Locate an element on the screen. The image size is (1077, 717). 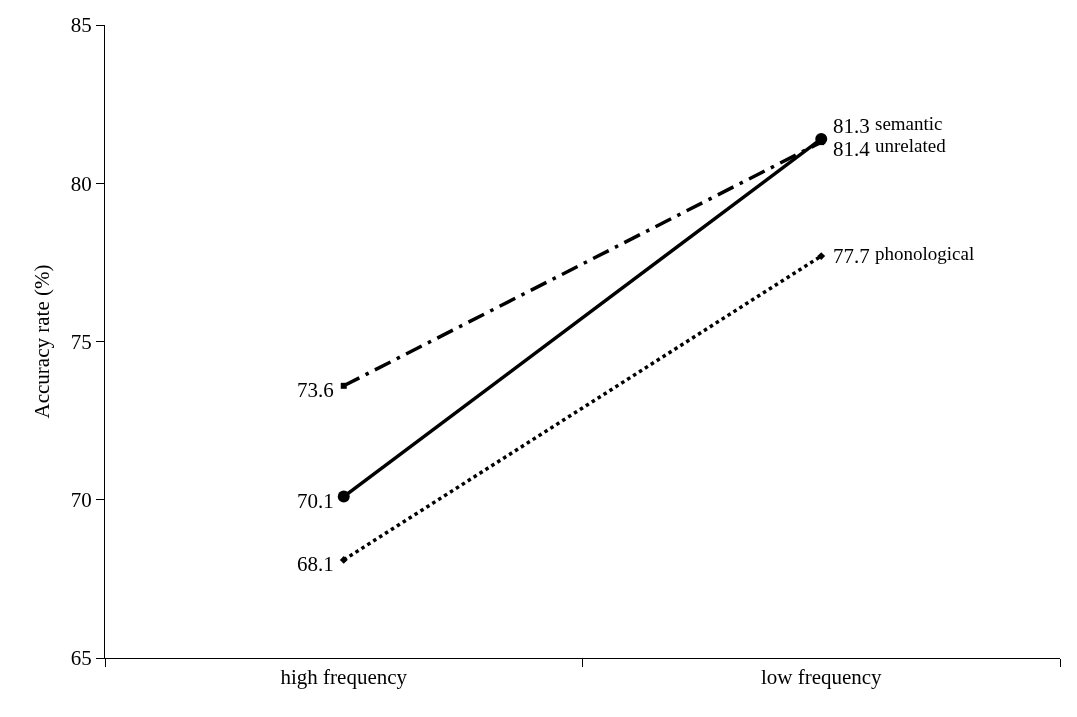
text: semantic is located at coordinates (909, 123).